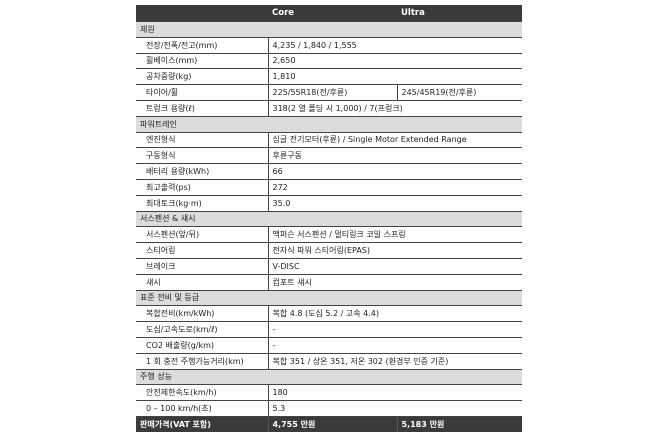  I want to click on row-value: 맥퍼슨 서스펜션 / 멀티링크 코일 스프링, so click(394, 235).